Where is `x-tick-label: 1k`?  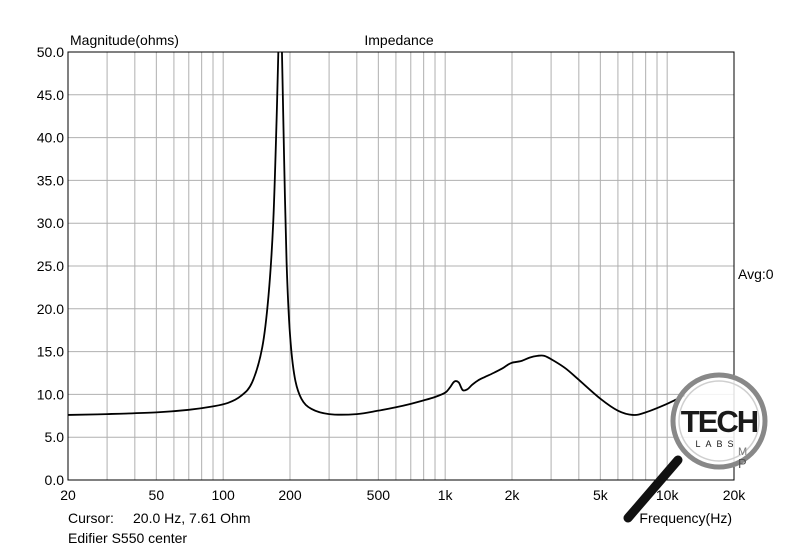 x-tick-label: 1k is located at coordinates (446, 495).